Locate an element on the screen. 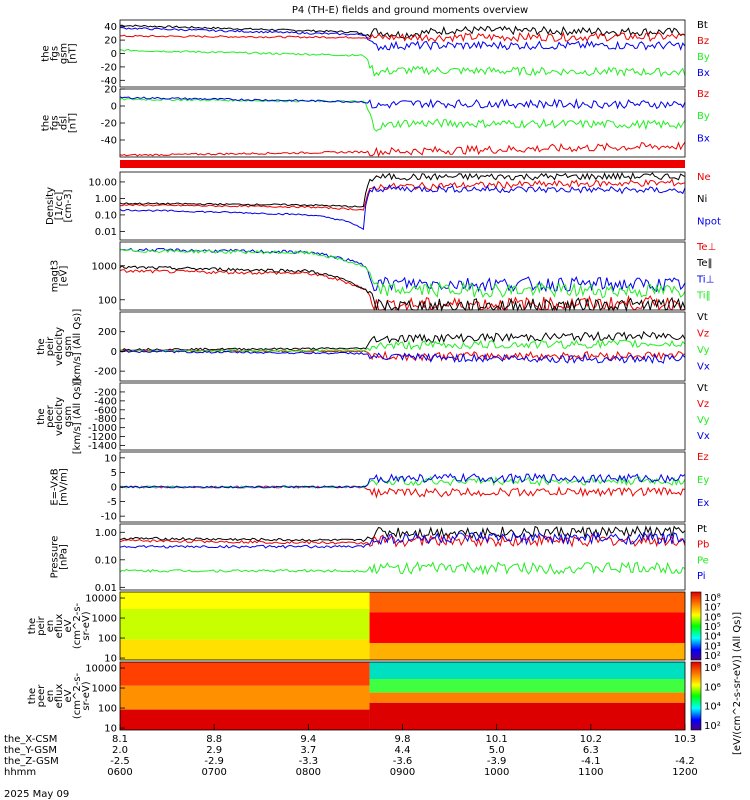 The image size is (750, 800). legend-Bt: Bt is located at coordinates (702, 25).